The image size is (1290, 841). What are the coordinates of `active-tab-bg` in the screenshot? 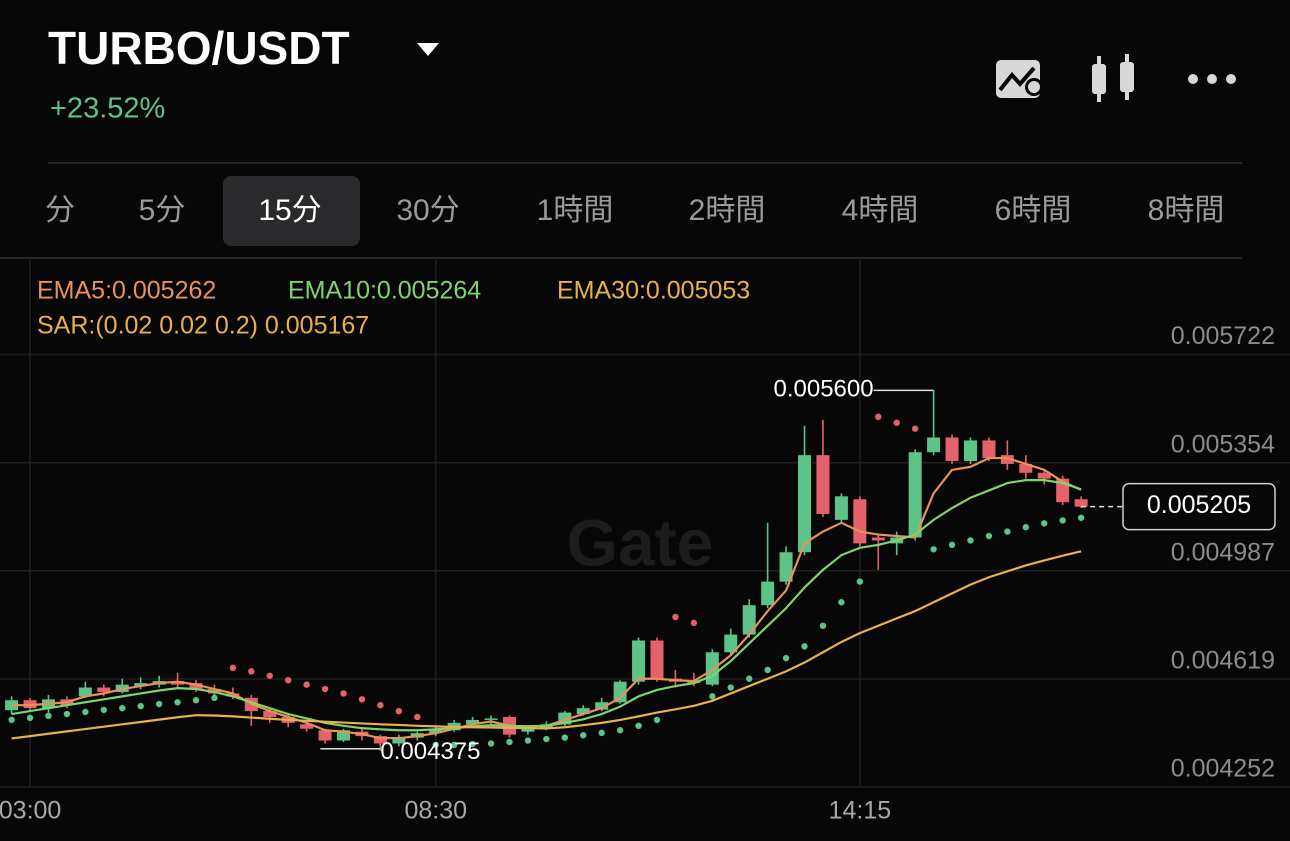 It's located at (291, 211).